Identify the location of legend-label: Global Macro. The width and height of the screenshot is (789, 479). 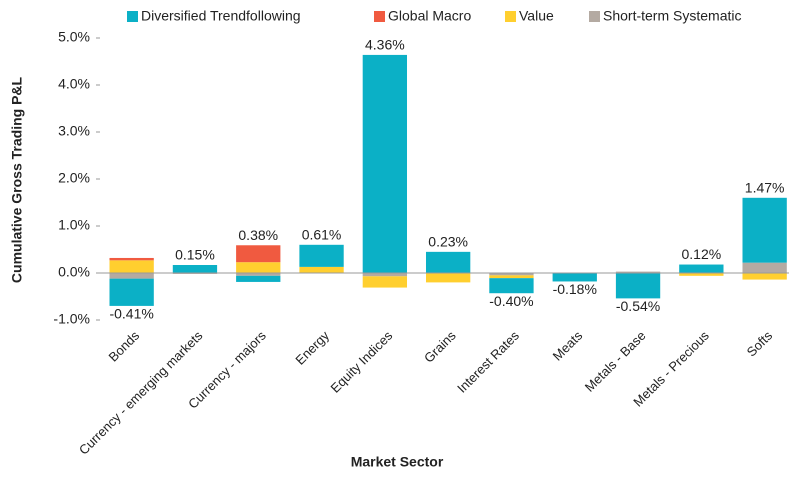
(429, 16).